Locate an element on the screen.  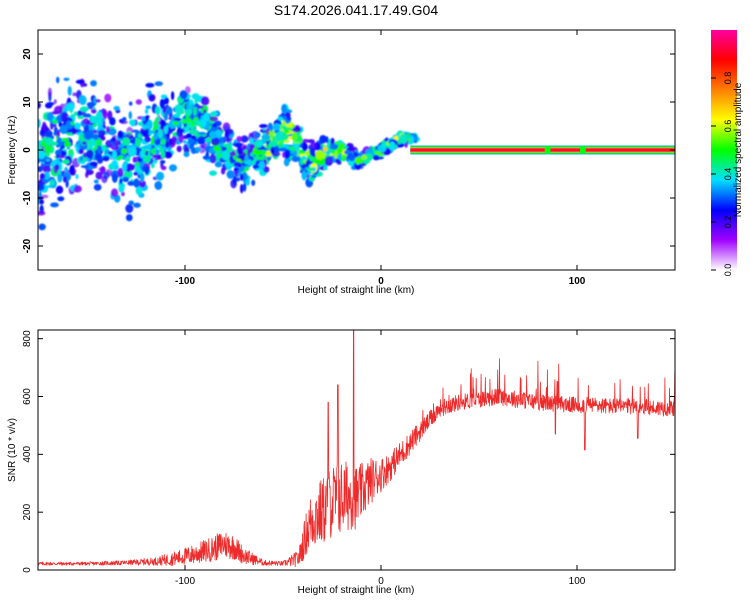
spectrogram-heatmap is located at coordinates (229, 153).